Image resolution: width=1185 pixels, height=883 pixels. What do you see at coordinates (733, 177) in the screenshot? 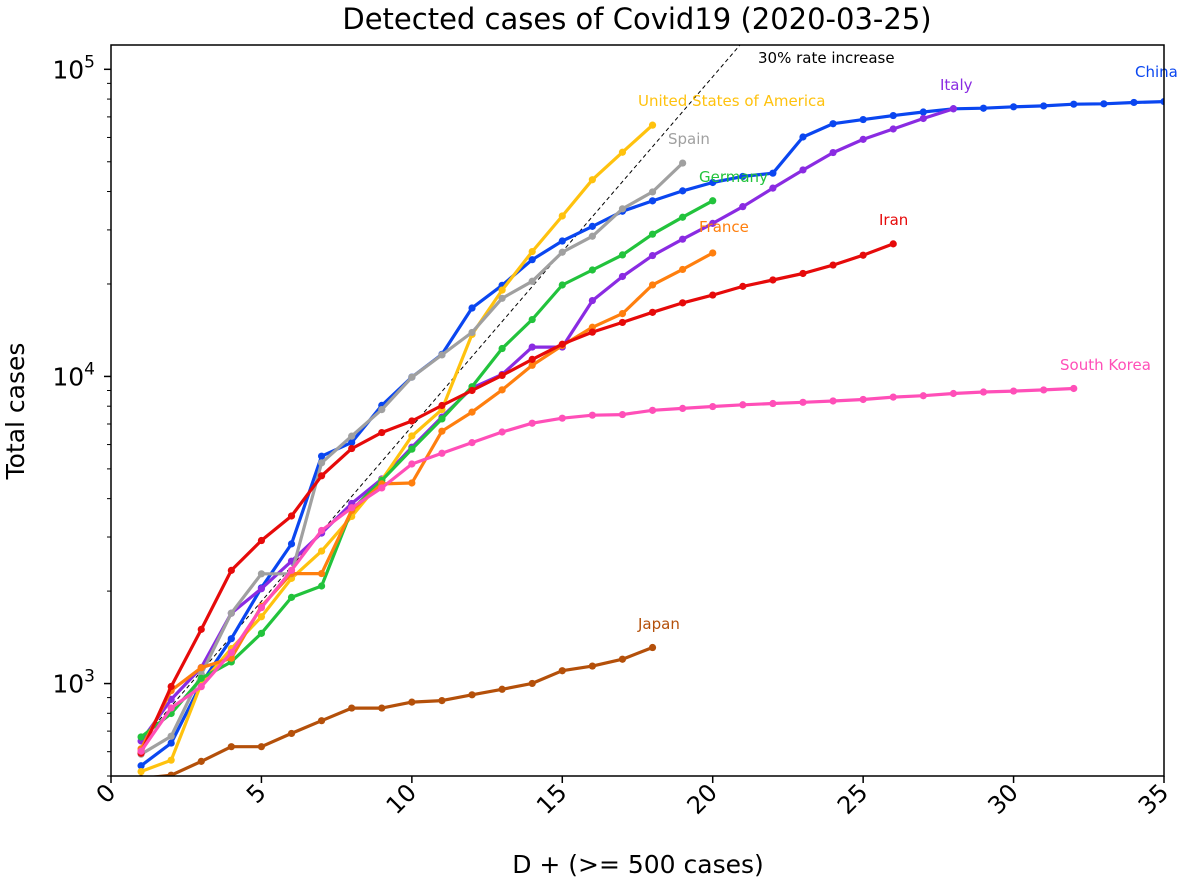
I see `series-label-germany: Germany` at bounding box center [733, 177].